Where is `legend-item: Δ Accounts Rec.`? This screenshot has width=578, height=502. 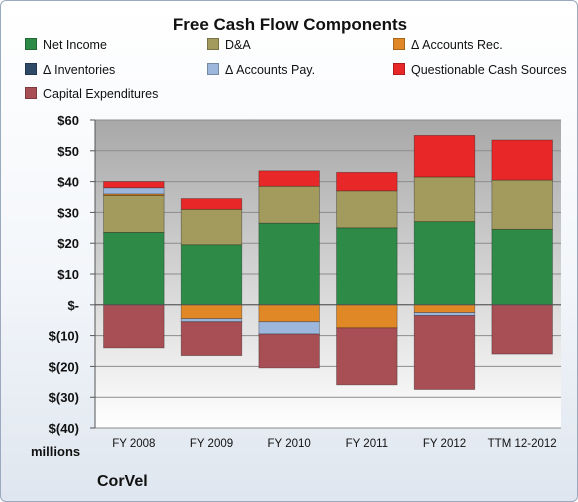
legend-item: Δ Accounts Rec. is located at coordinates (448, 45).